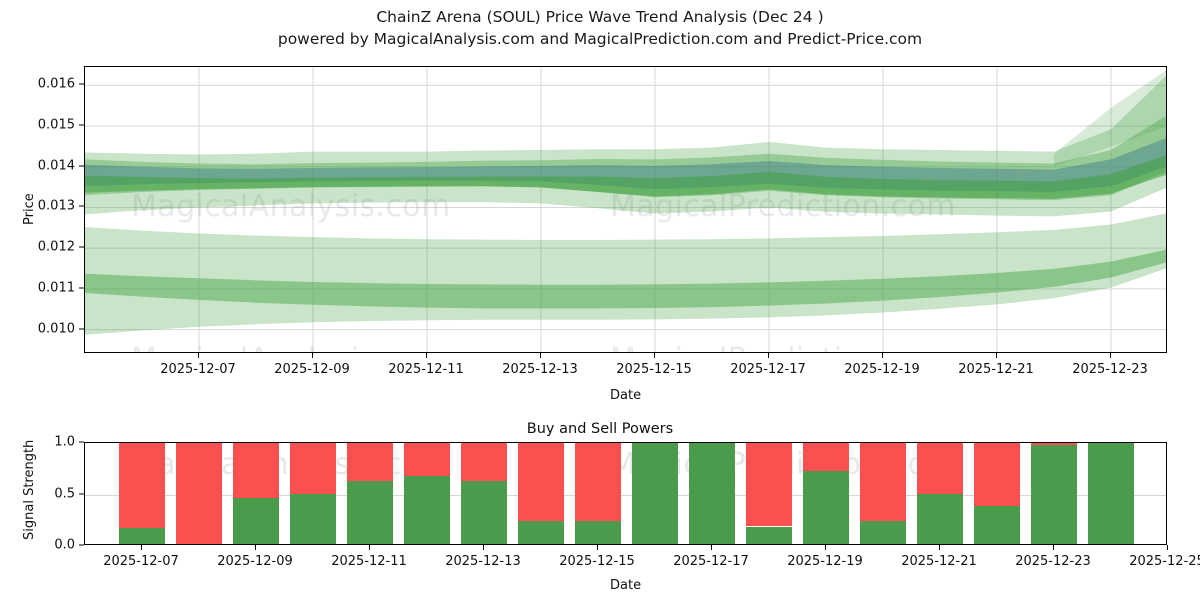 The height and width of the screenshot is (600, 1200). I want to click on bar-xaxis-label: Date, so click(626, 585).